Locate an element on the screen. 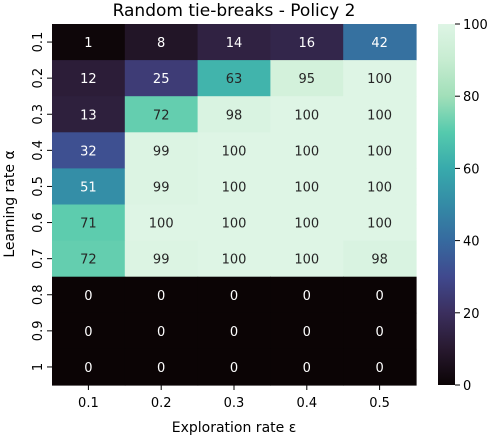  y-tick-label: 0.6 is located at coordinates (38, 222).